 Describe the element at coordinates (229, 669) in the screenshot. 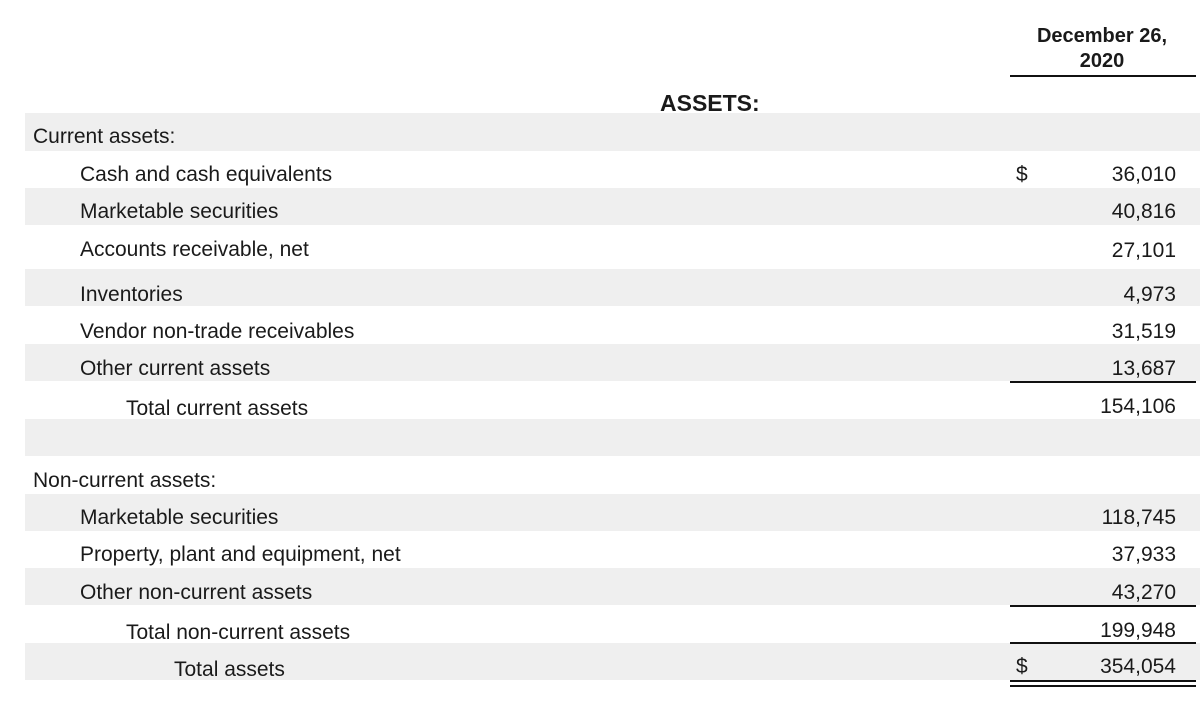

I see `total-assets-label: Total assets` at that location.